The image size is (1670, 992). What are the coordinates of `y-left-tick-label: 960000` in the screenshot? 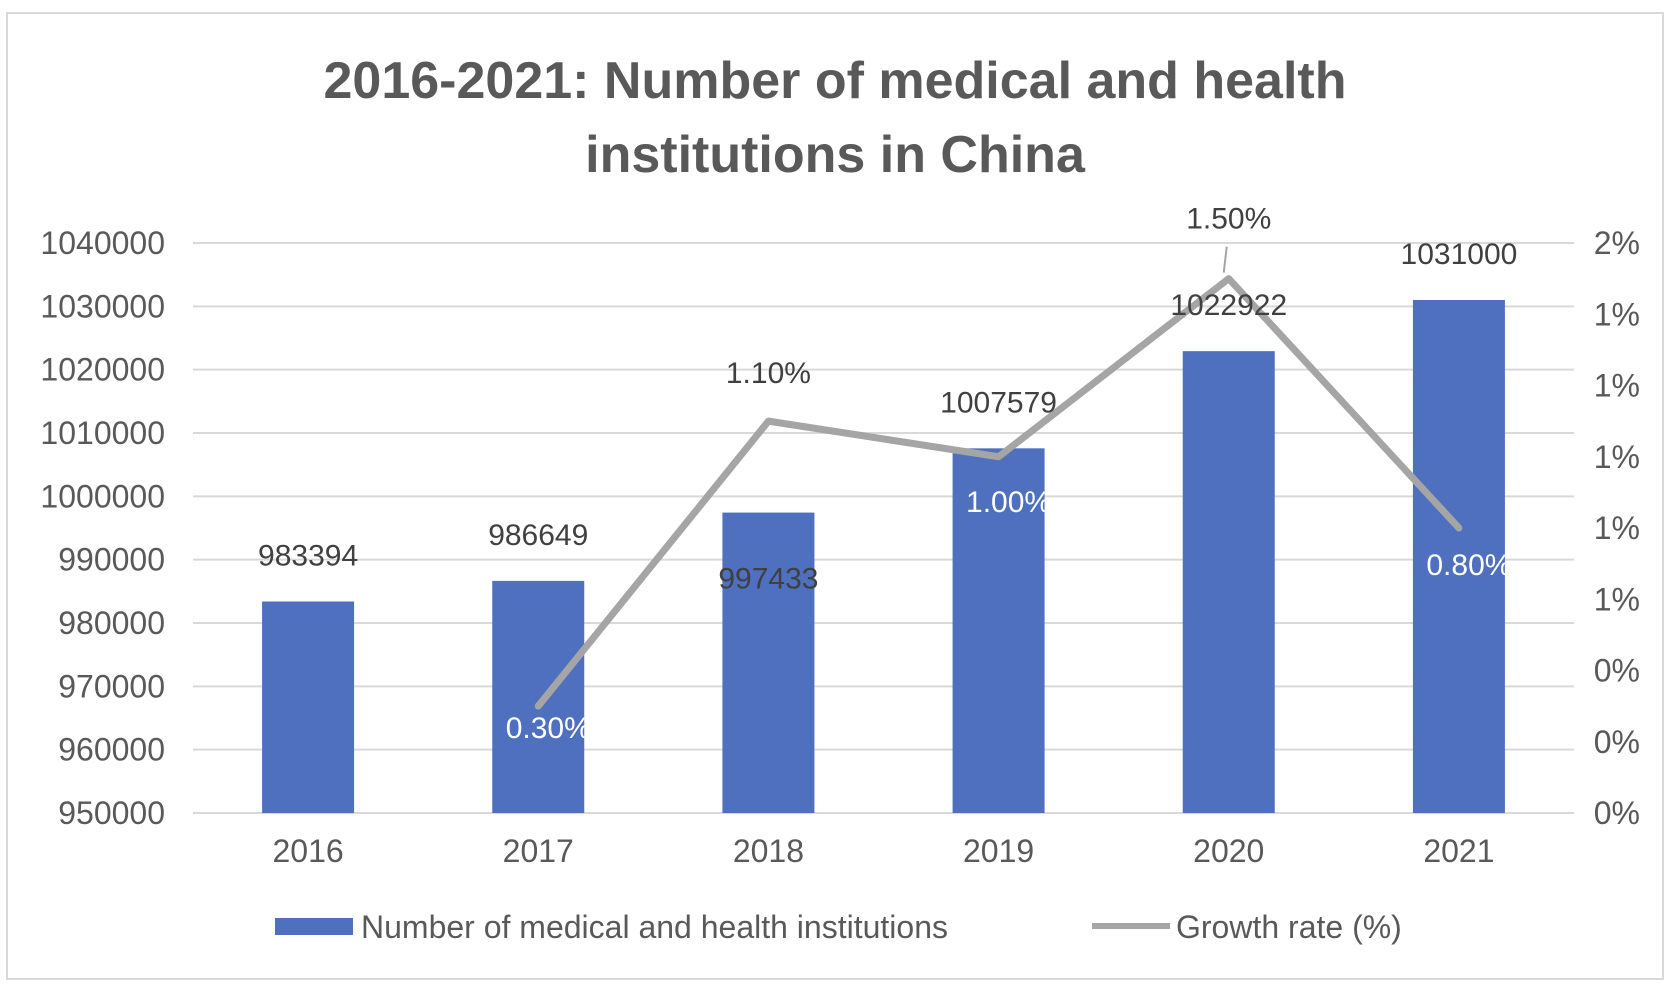 It's located at (111, 750).